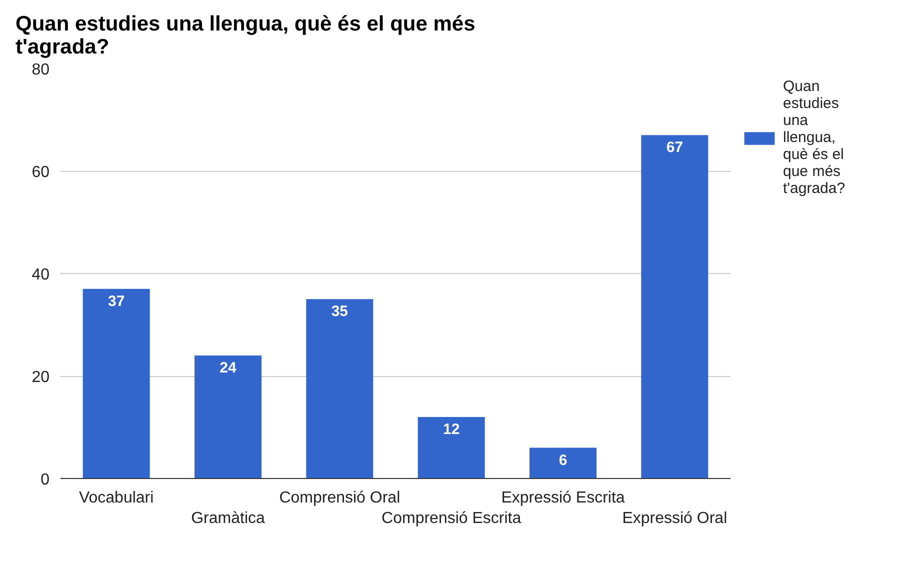 This screenshot has height=582, width=898. Describe the element at coordinates (41, 172) in the screenshot. I see `y-tick-label: 60` at that location.